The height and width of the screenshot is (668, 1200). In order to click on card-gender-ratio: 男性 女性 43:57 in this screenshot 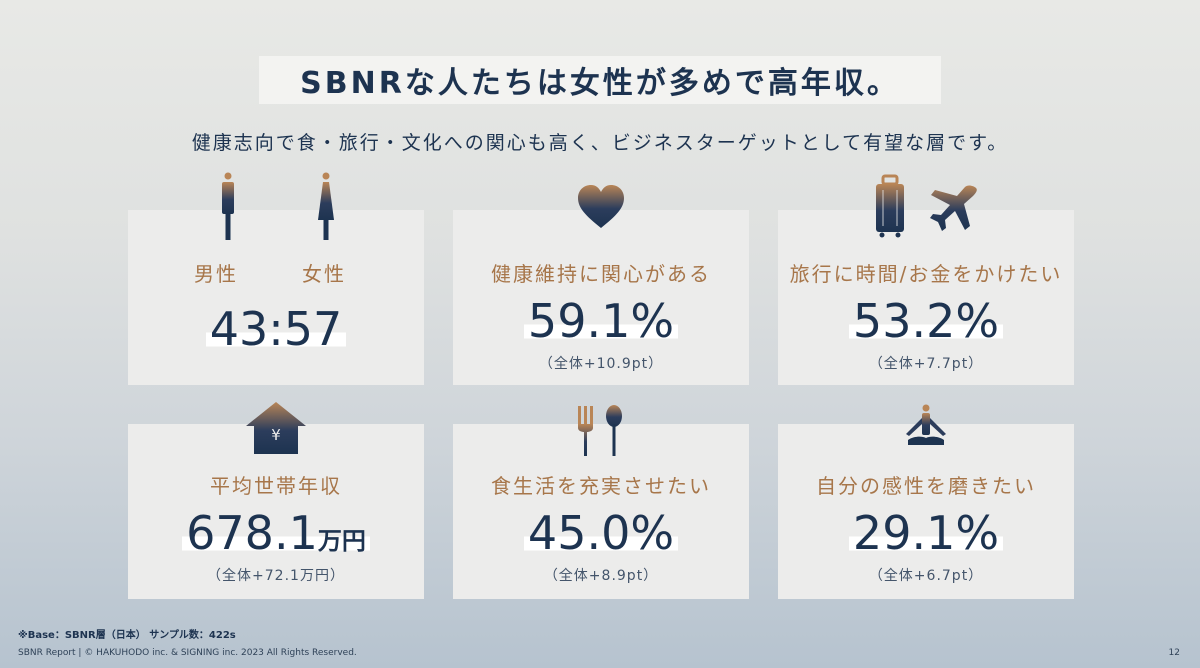, I will do `click(276, 297)`.